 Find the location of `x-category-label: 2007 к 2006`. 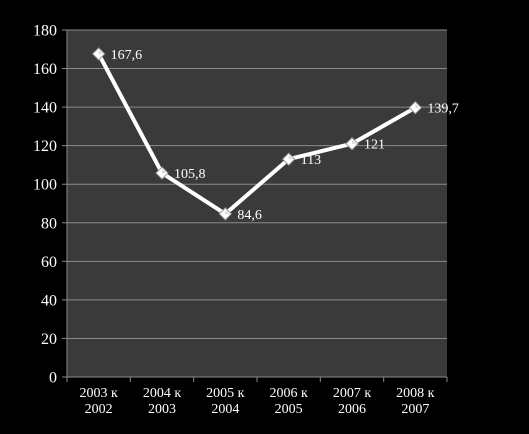

x-category-label: 2007 к 2006 is located at coordinates (352, 401).